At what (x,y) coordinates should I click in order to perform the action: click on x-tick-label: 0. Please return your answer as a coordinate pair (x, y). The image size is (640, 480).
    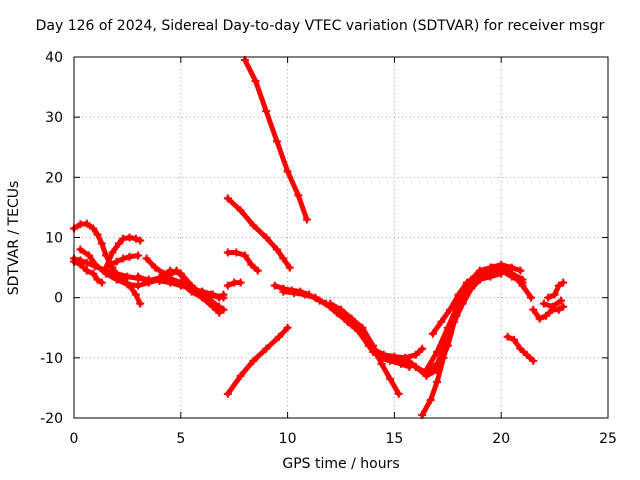
    Looking at the image, I should click on (74, 439).